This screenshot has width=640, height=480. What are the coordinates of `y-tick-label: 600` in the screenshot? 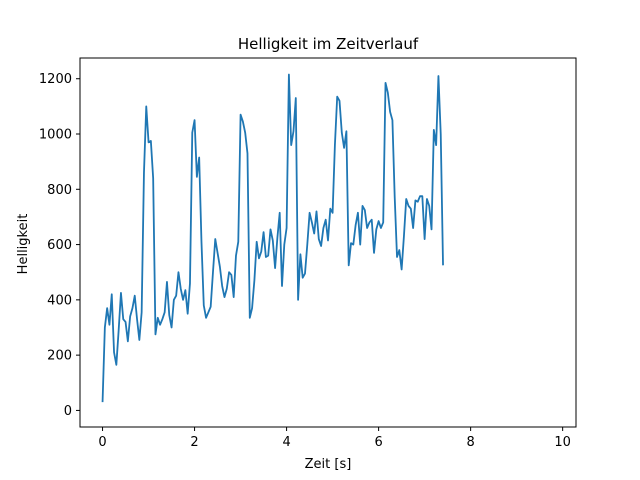 It's located at (59, 245).